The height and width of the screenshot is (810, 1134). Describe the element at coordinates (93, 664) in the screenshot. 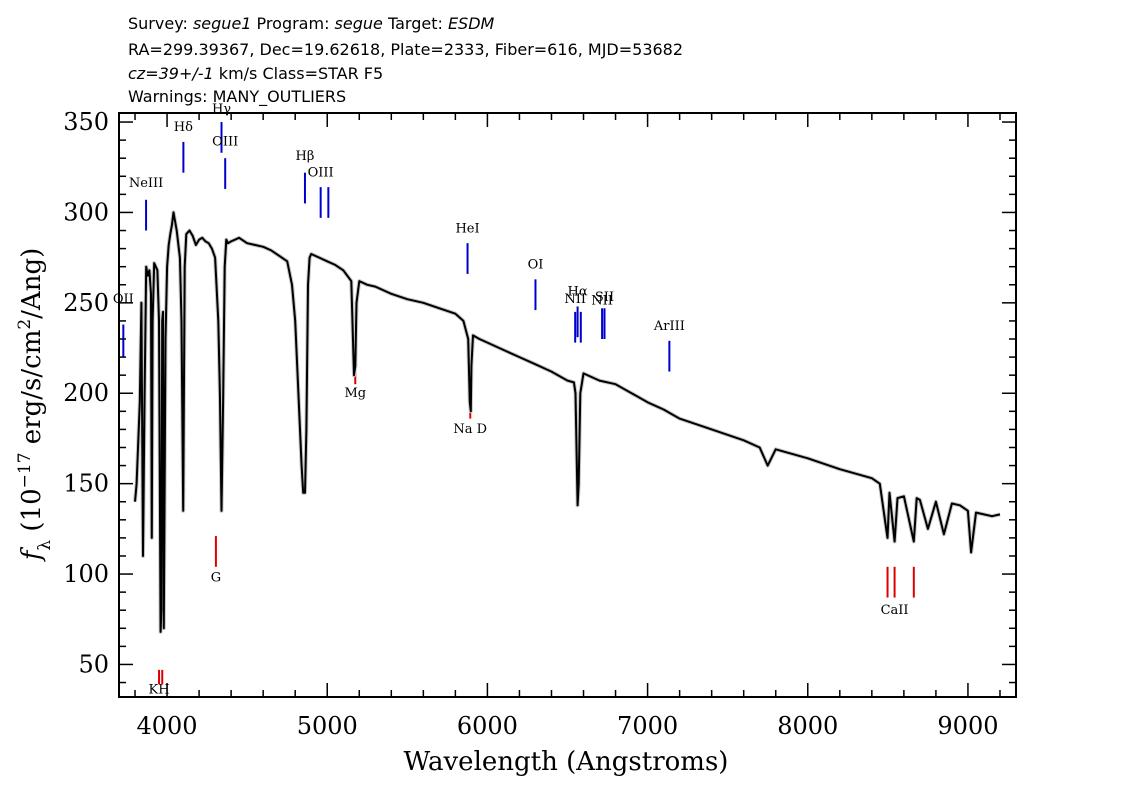

I see `y-tick-label: 50` at that location.